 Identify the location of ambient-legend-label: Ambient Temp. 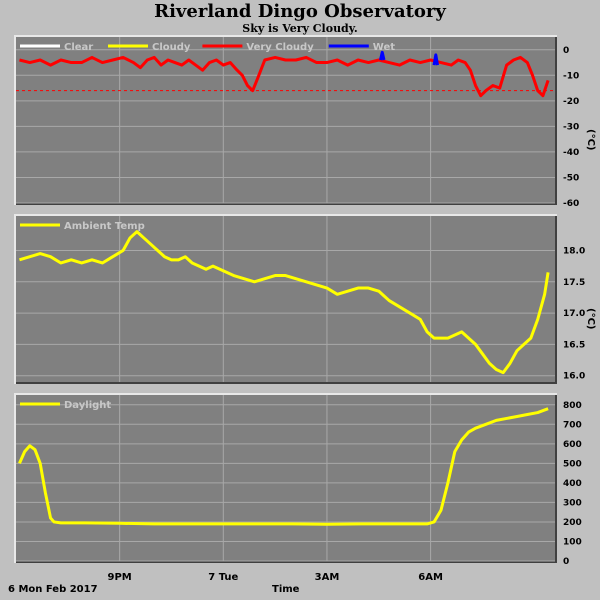
(104, 226).